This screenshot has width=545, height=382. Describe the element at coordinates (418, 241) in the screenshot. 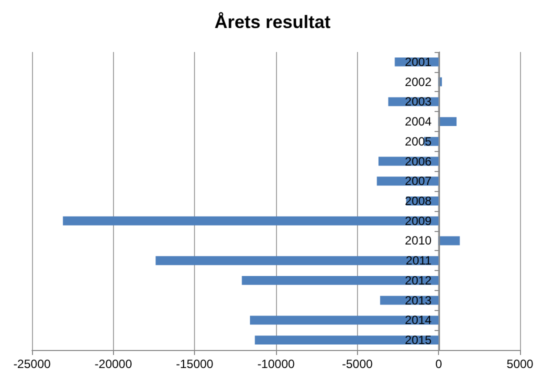

I see `y-tick-label: 2010` at that location.